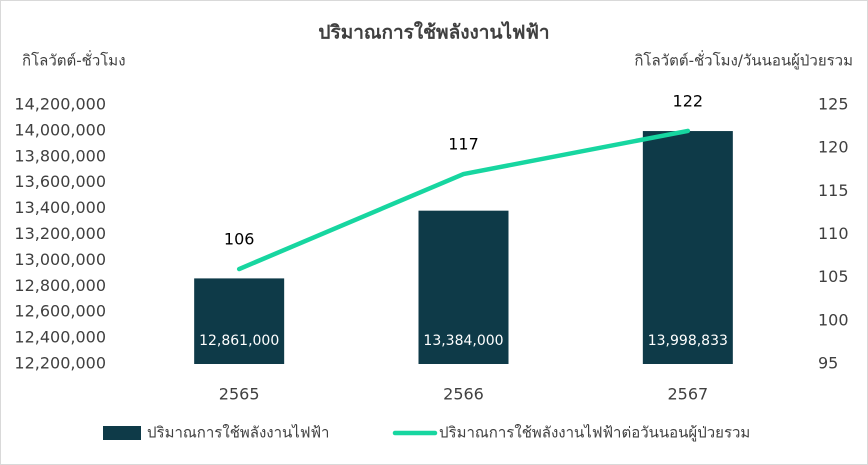 Image resolution: width=868 pixels, height=465 pixels. I want to click on x-tick-label: 2565, so click(239, 394).